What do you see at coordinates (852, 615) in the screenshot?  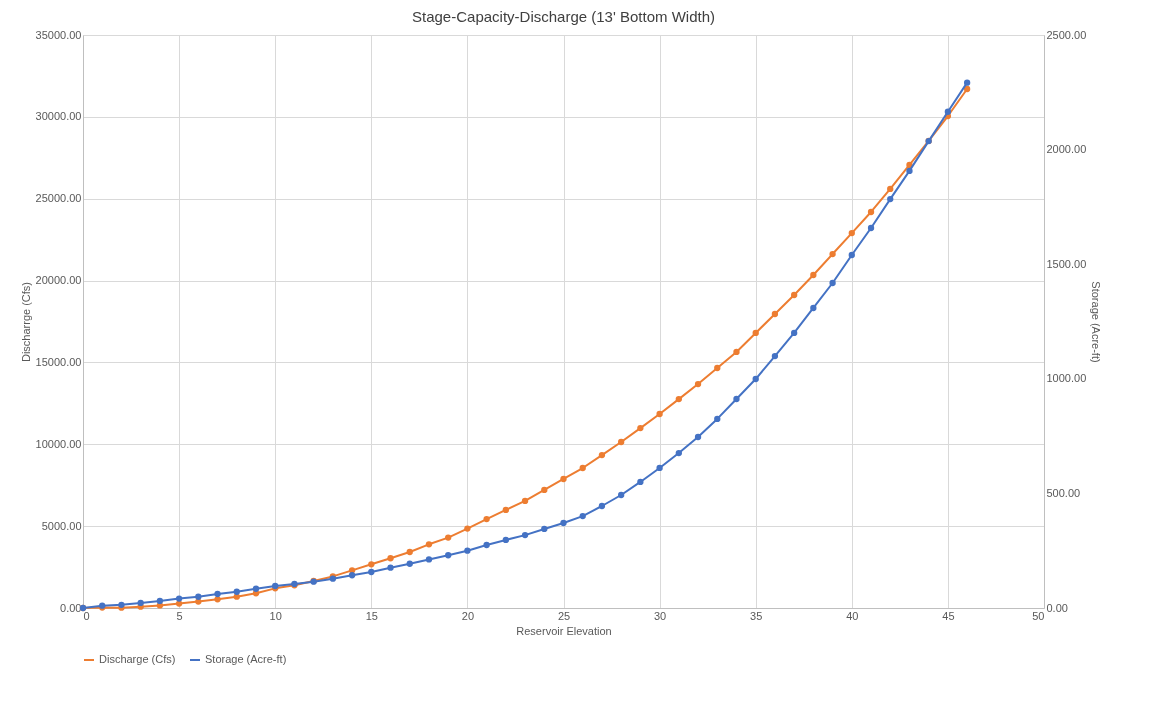 I see `x-tick-label: 40` at bounding box center [852, 615].